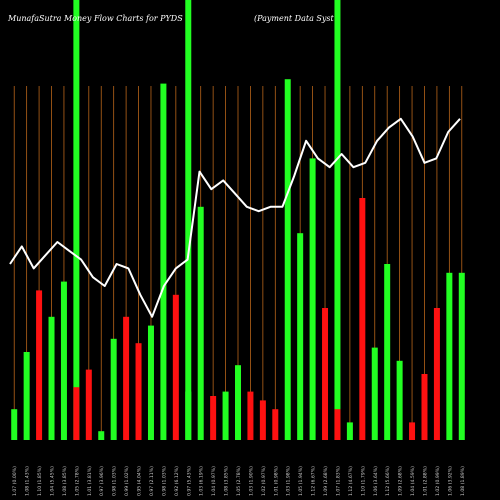 Image resolution: width=500 pixels, height=500 pixels. Describe the element at coordinates (338, 481) in the screenshot. I see `x-tick-label: 1.07 (1.83%)` at that location.